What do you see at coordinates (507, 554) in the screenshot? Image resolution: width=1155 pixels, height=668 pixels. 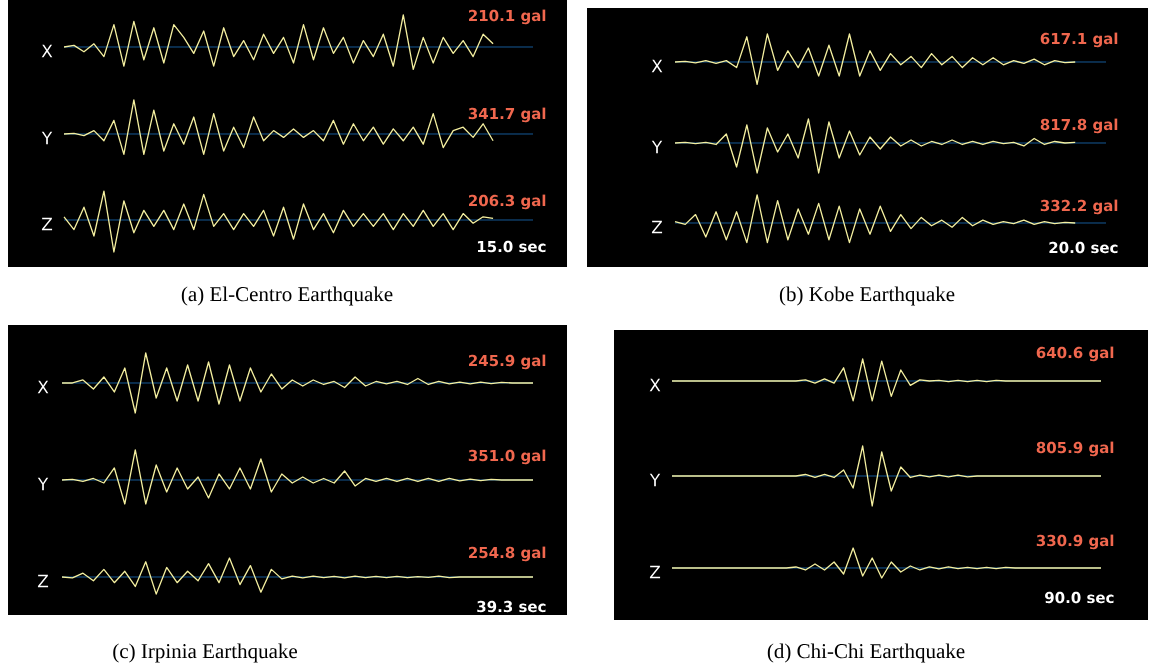 I see `annotation: 254.8 gal` at bounding box center [507, 554].